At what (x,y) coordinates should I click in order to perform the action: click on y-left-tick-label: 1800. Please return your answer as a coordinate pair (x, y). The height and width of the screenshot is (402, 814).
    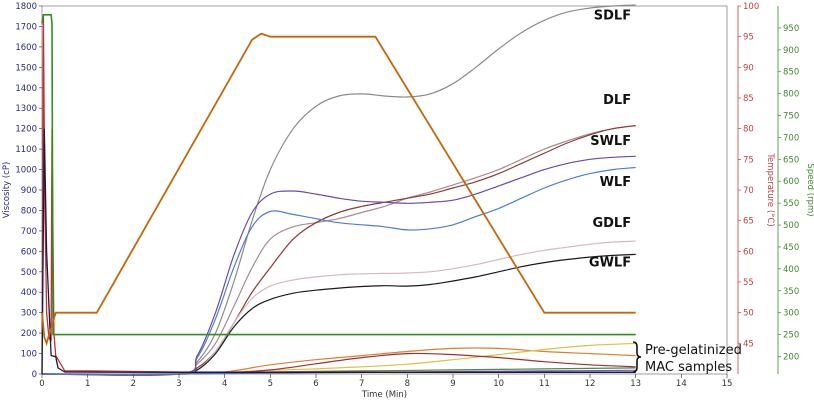
    Looking at the image, I should click on (26, 7).